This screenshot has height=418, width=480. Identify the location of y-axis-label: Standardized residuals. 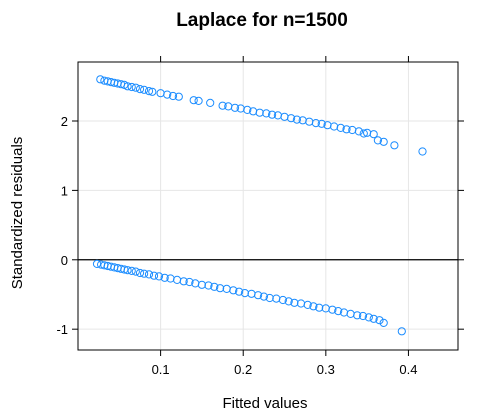
(17, 213).